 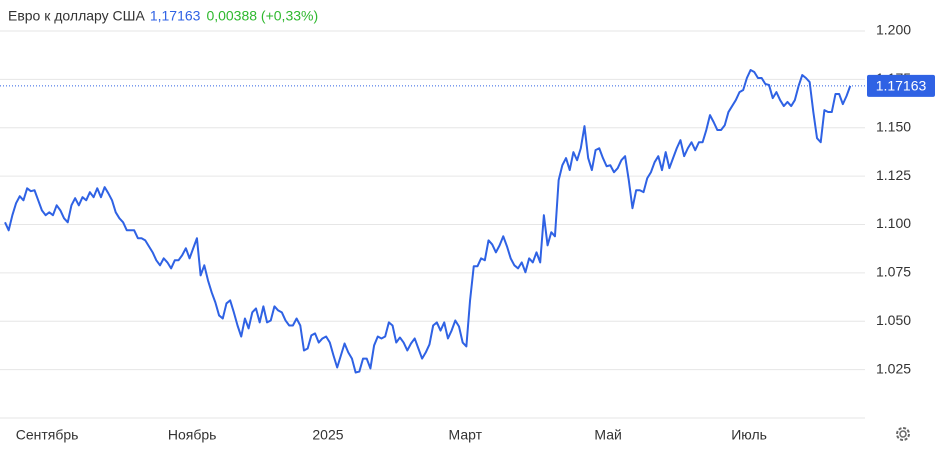 I want to click on change: 0,00388 (+0,33%), so click(x=262, y=16).